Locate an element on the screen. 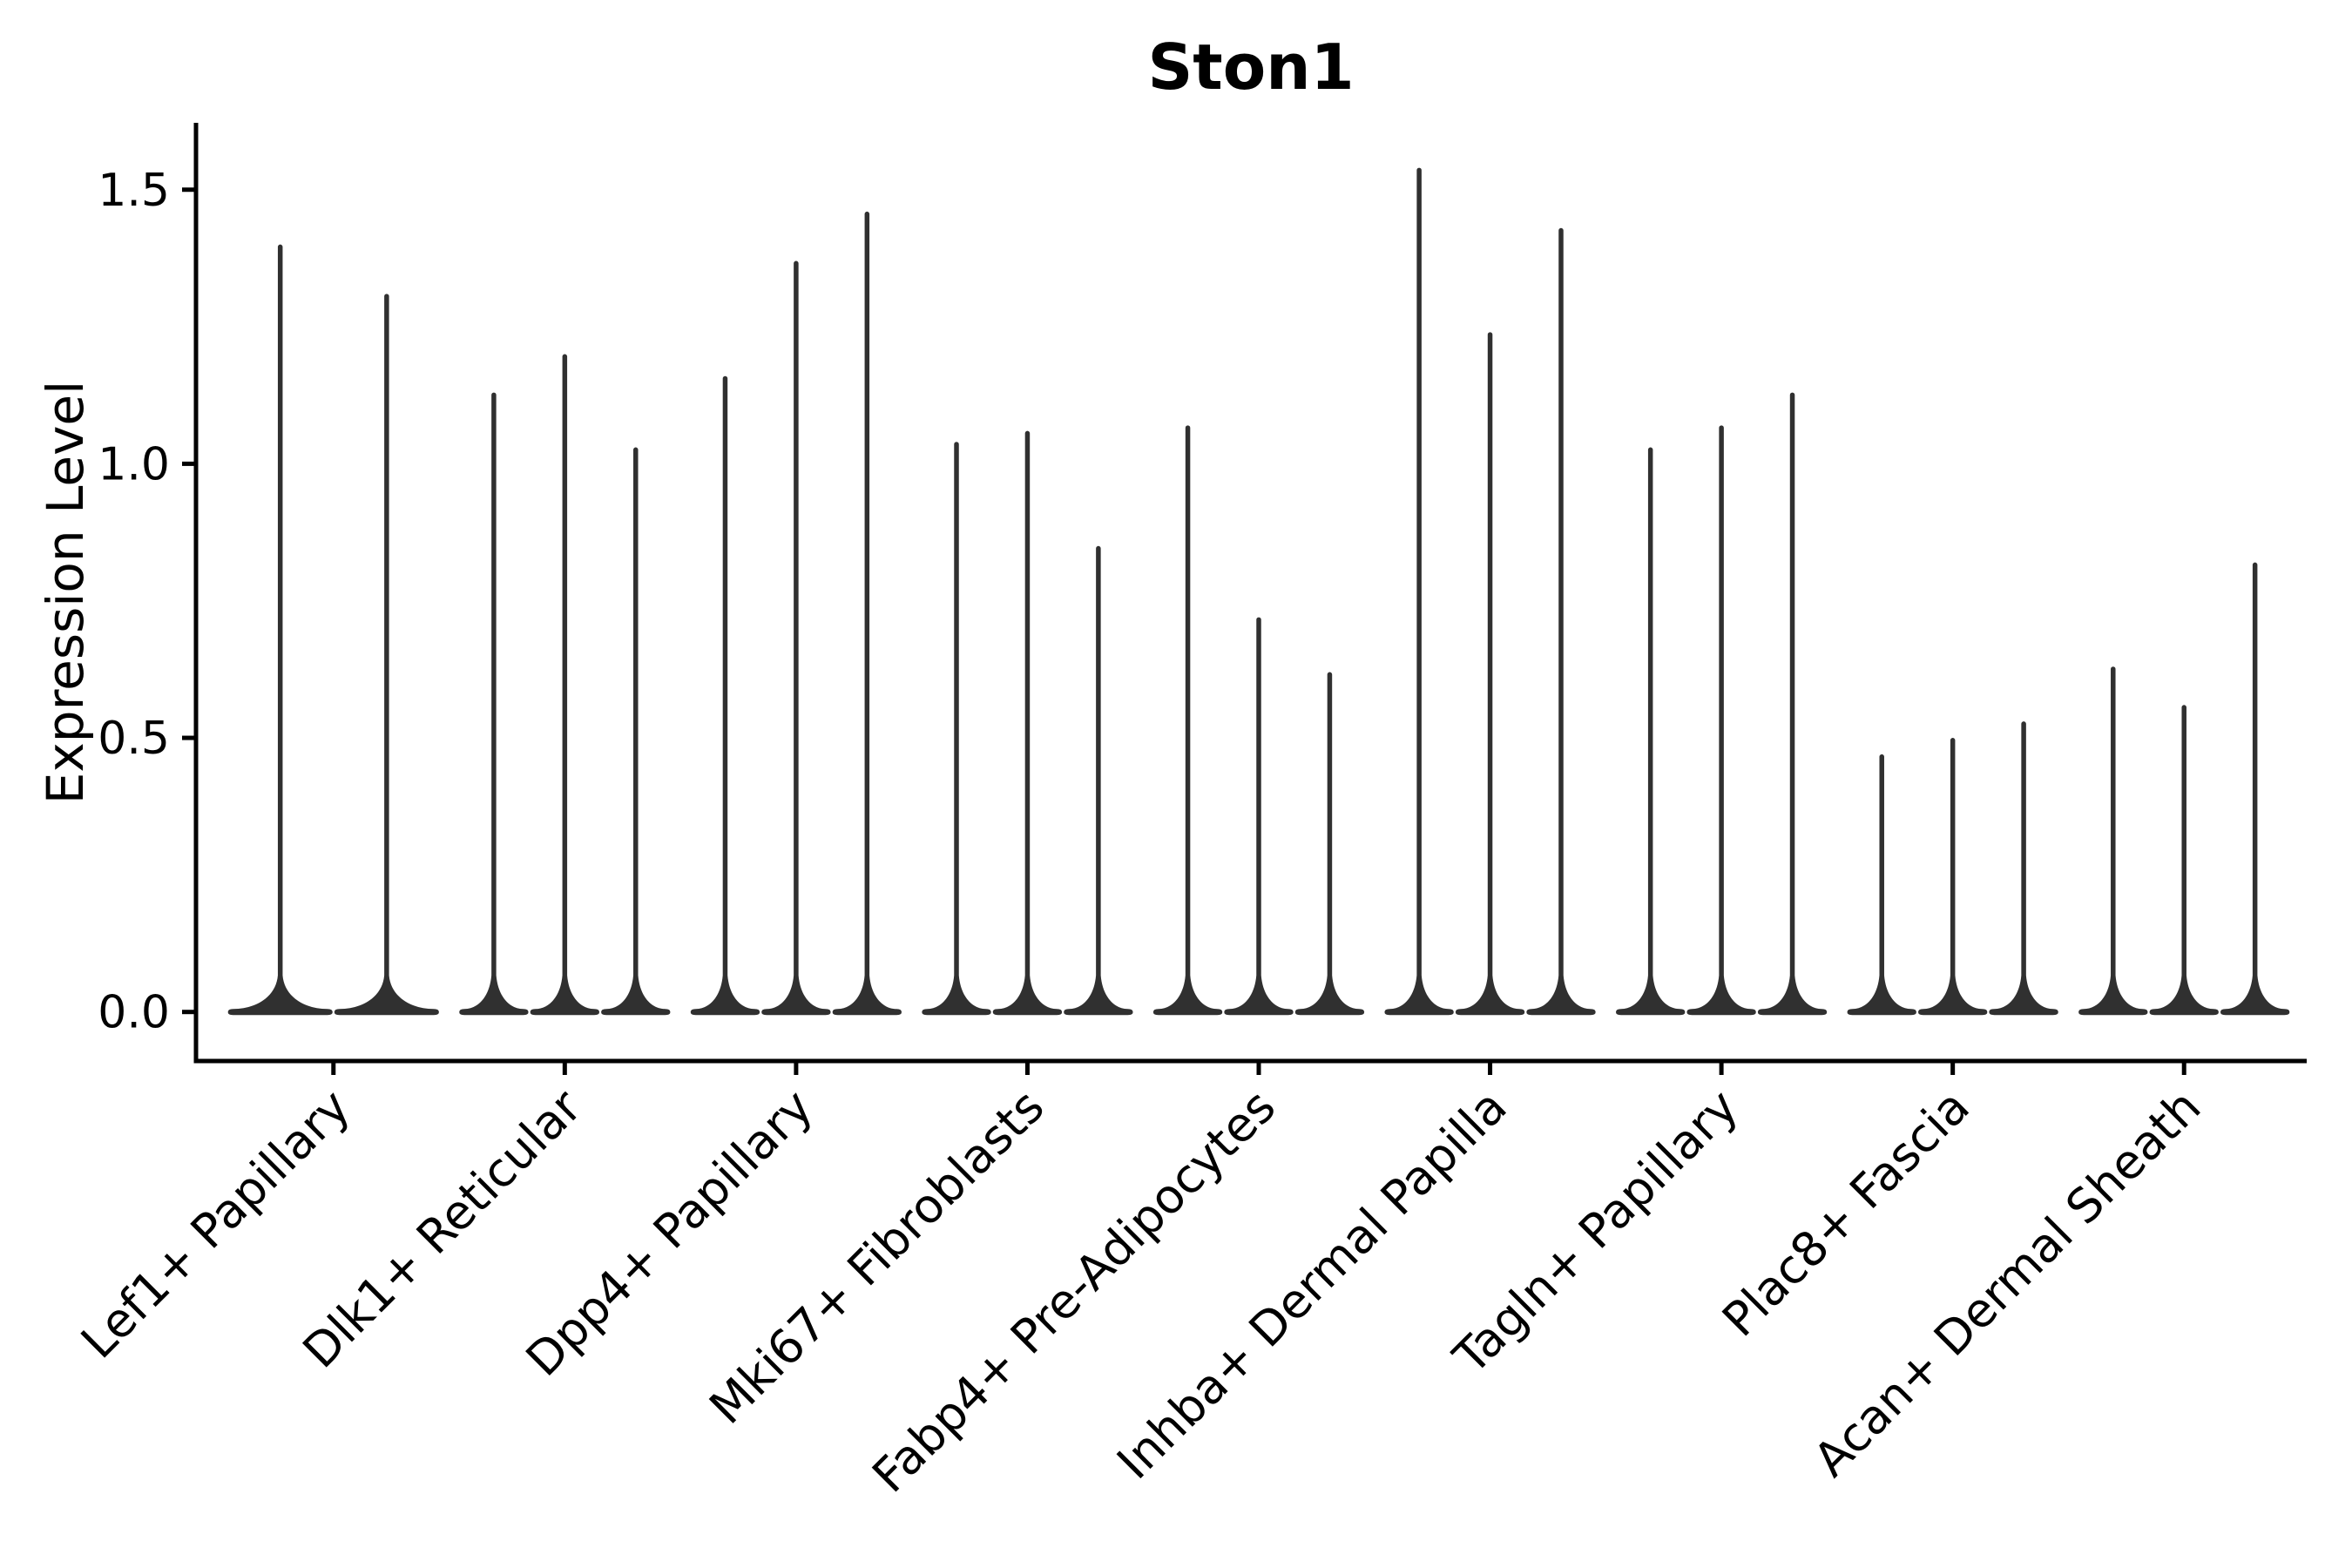  x-category-label: Fabp4+ Pre-Adipocytes is located at coordinates (1074, 1291).